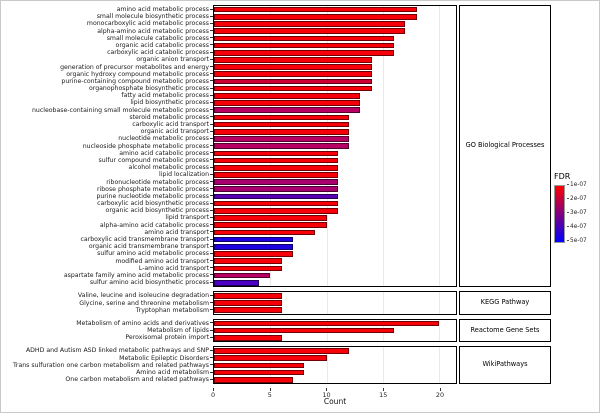  I want to click on x-axis-left-spacer, so click(109, 392).